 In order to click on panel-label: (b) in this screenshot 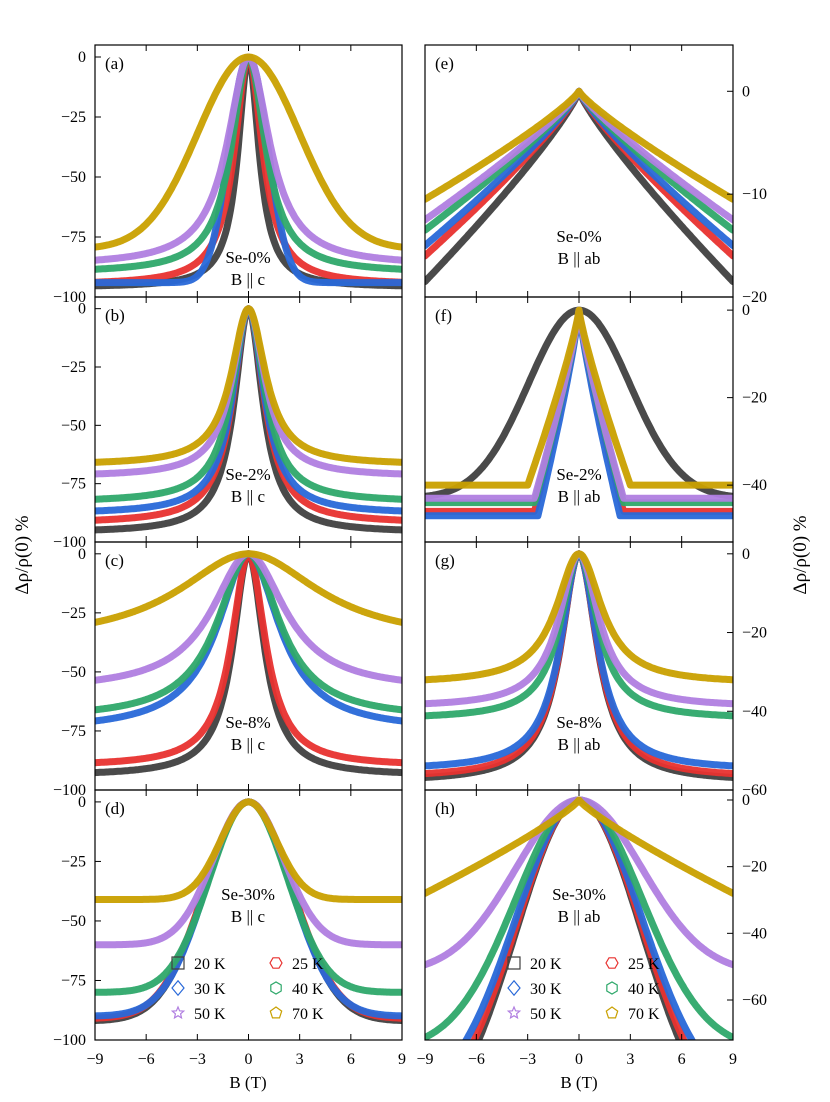, I will do `click(115, 315)`.